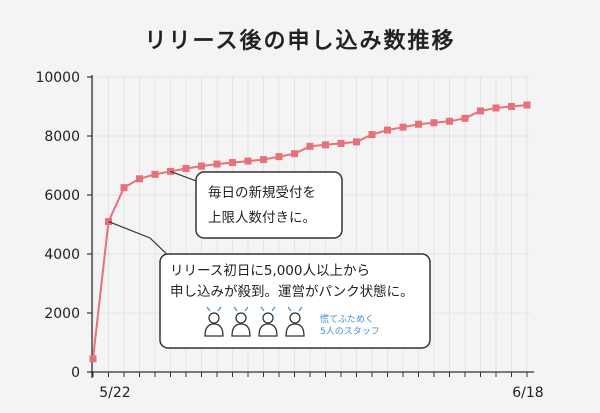  What do you see at coordinates (62, 314) in the screenshot?
I see `y-tick-label: 2000` at bounding box center [62, 314].